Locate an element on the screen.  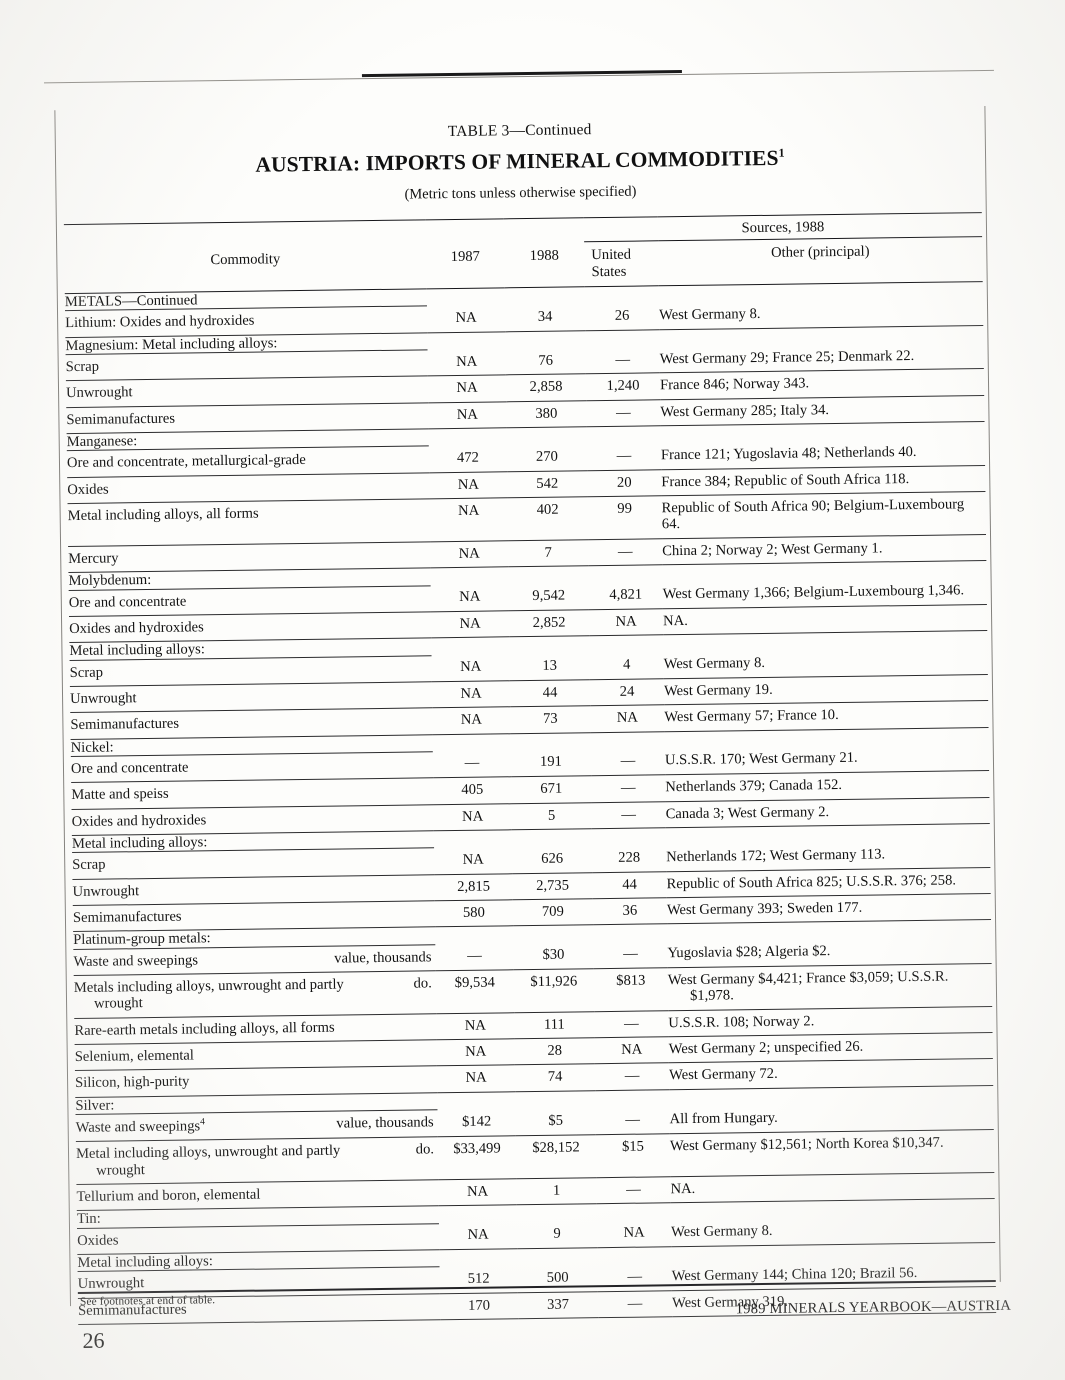
cell-1988: 2,852 is located at coordinates (549, 623).